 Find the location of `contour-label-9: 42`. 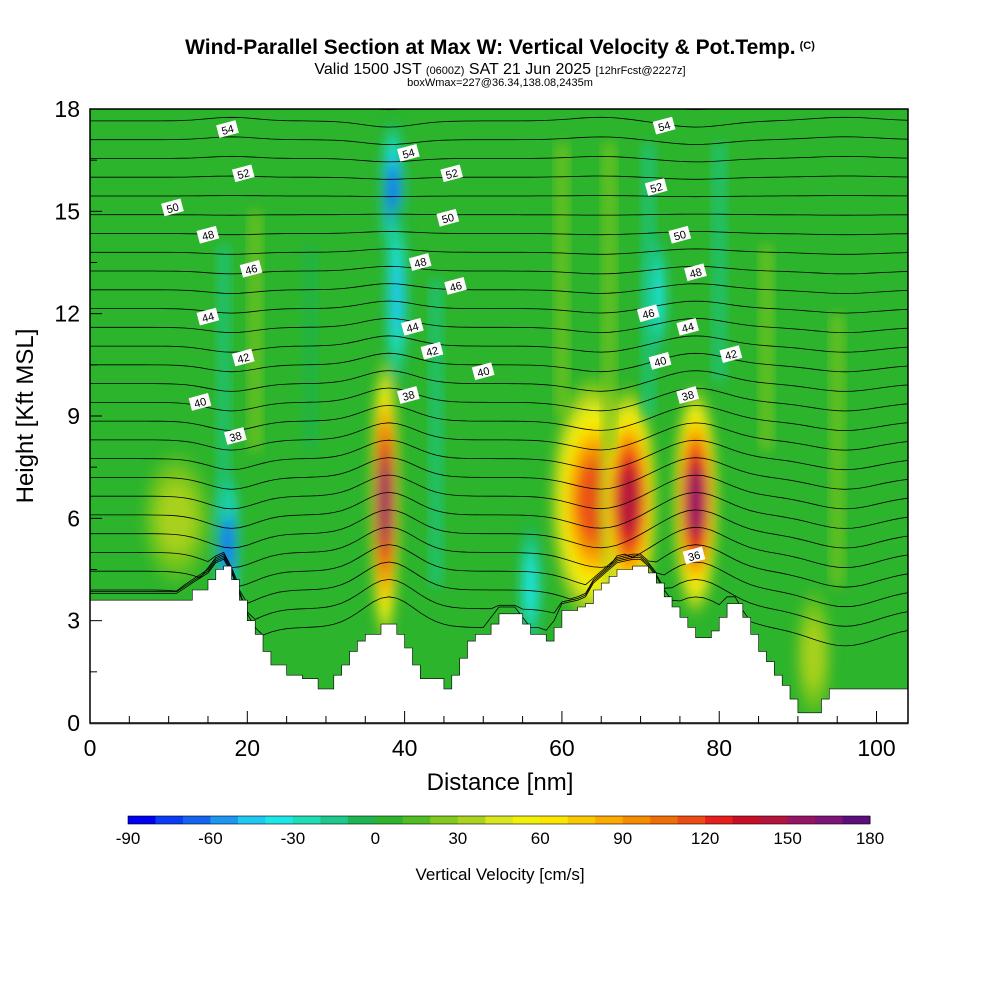

contour-label-9: 42 is located at coordinates (731, 354).